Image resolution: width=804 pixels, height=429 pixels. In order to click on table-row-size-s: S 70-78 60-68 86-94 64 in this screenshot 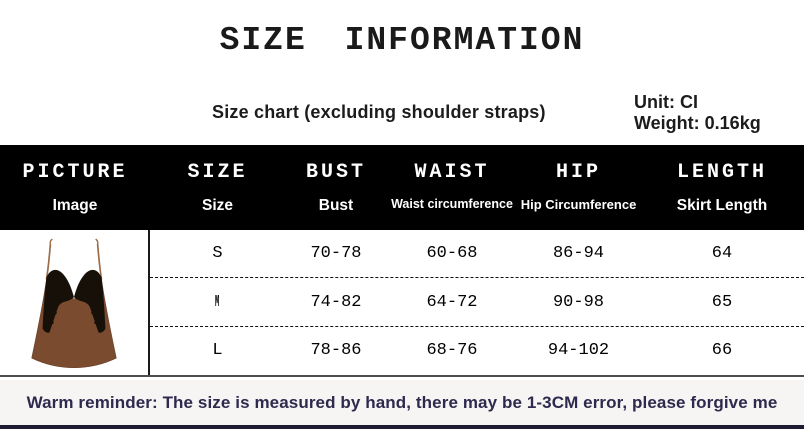, I will do `click(477, 254)`.